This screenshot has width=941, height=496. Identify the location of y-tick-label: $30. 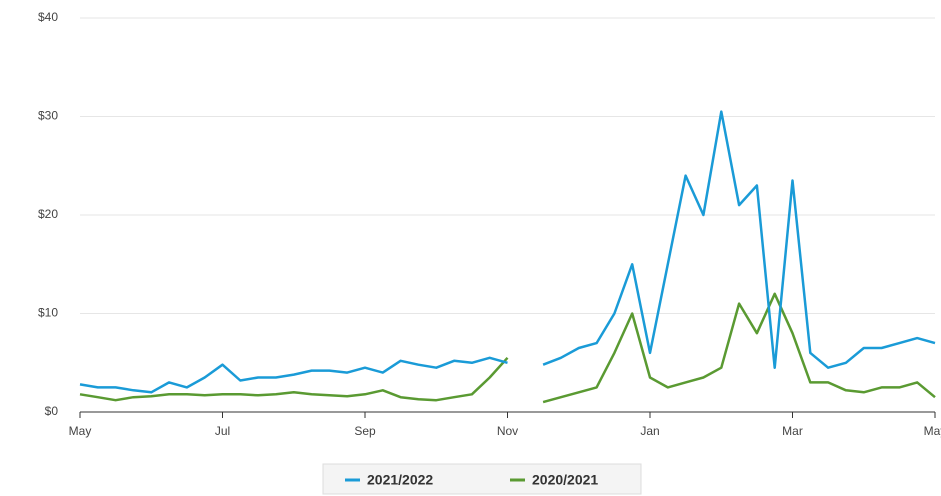
(48, 116).